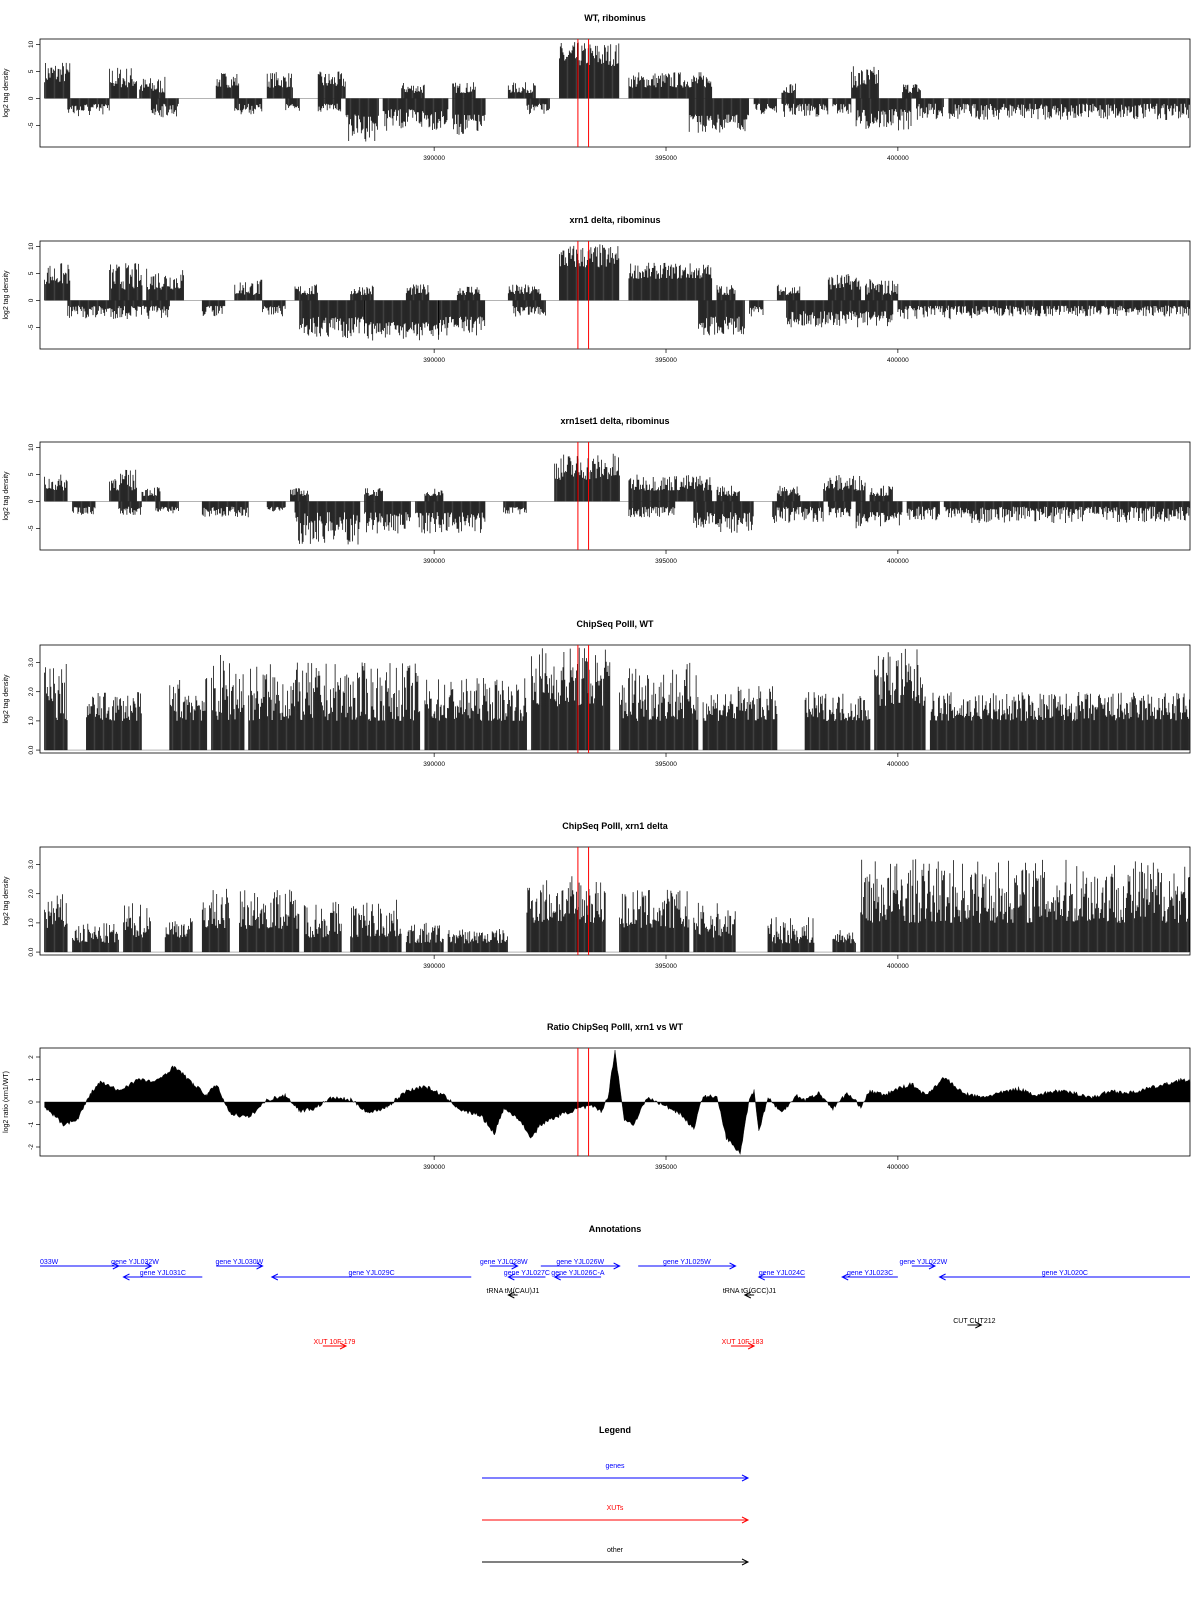  What do you see at coordinates (31, 1079) in the screenshot?
I see `y-tick-label: 1` at bounding box center [31, 1079].